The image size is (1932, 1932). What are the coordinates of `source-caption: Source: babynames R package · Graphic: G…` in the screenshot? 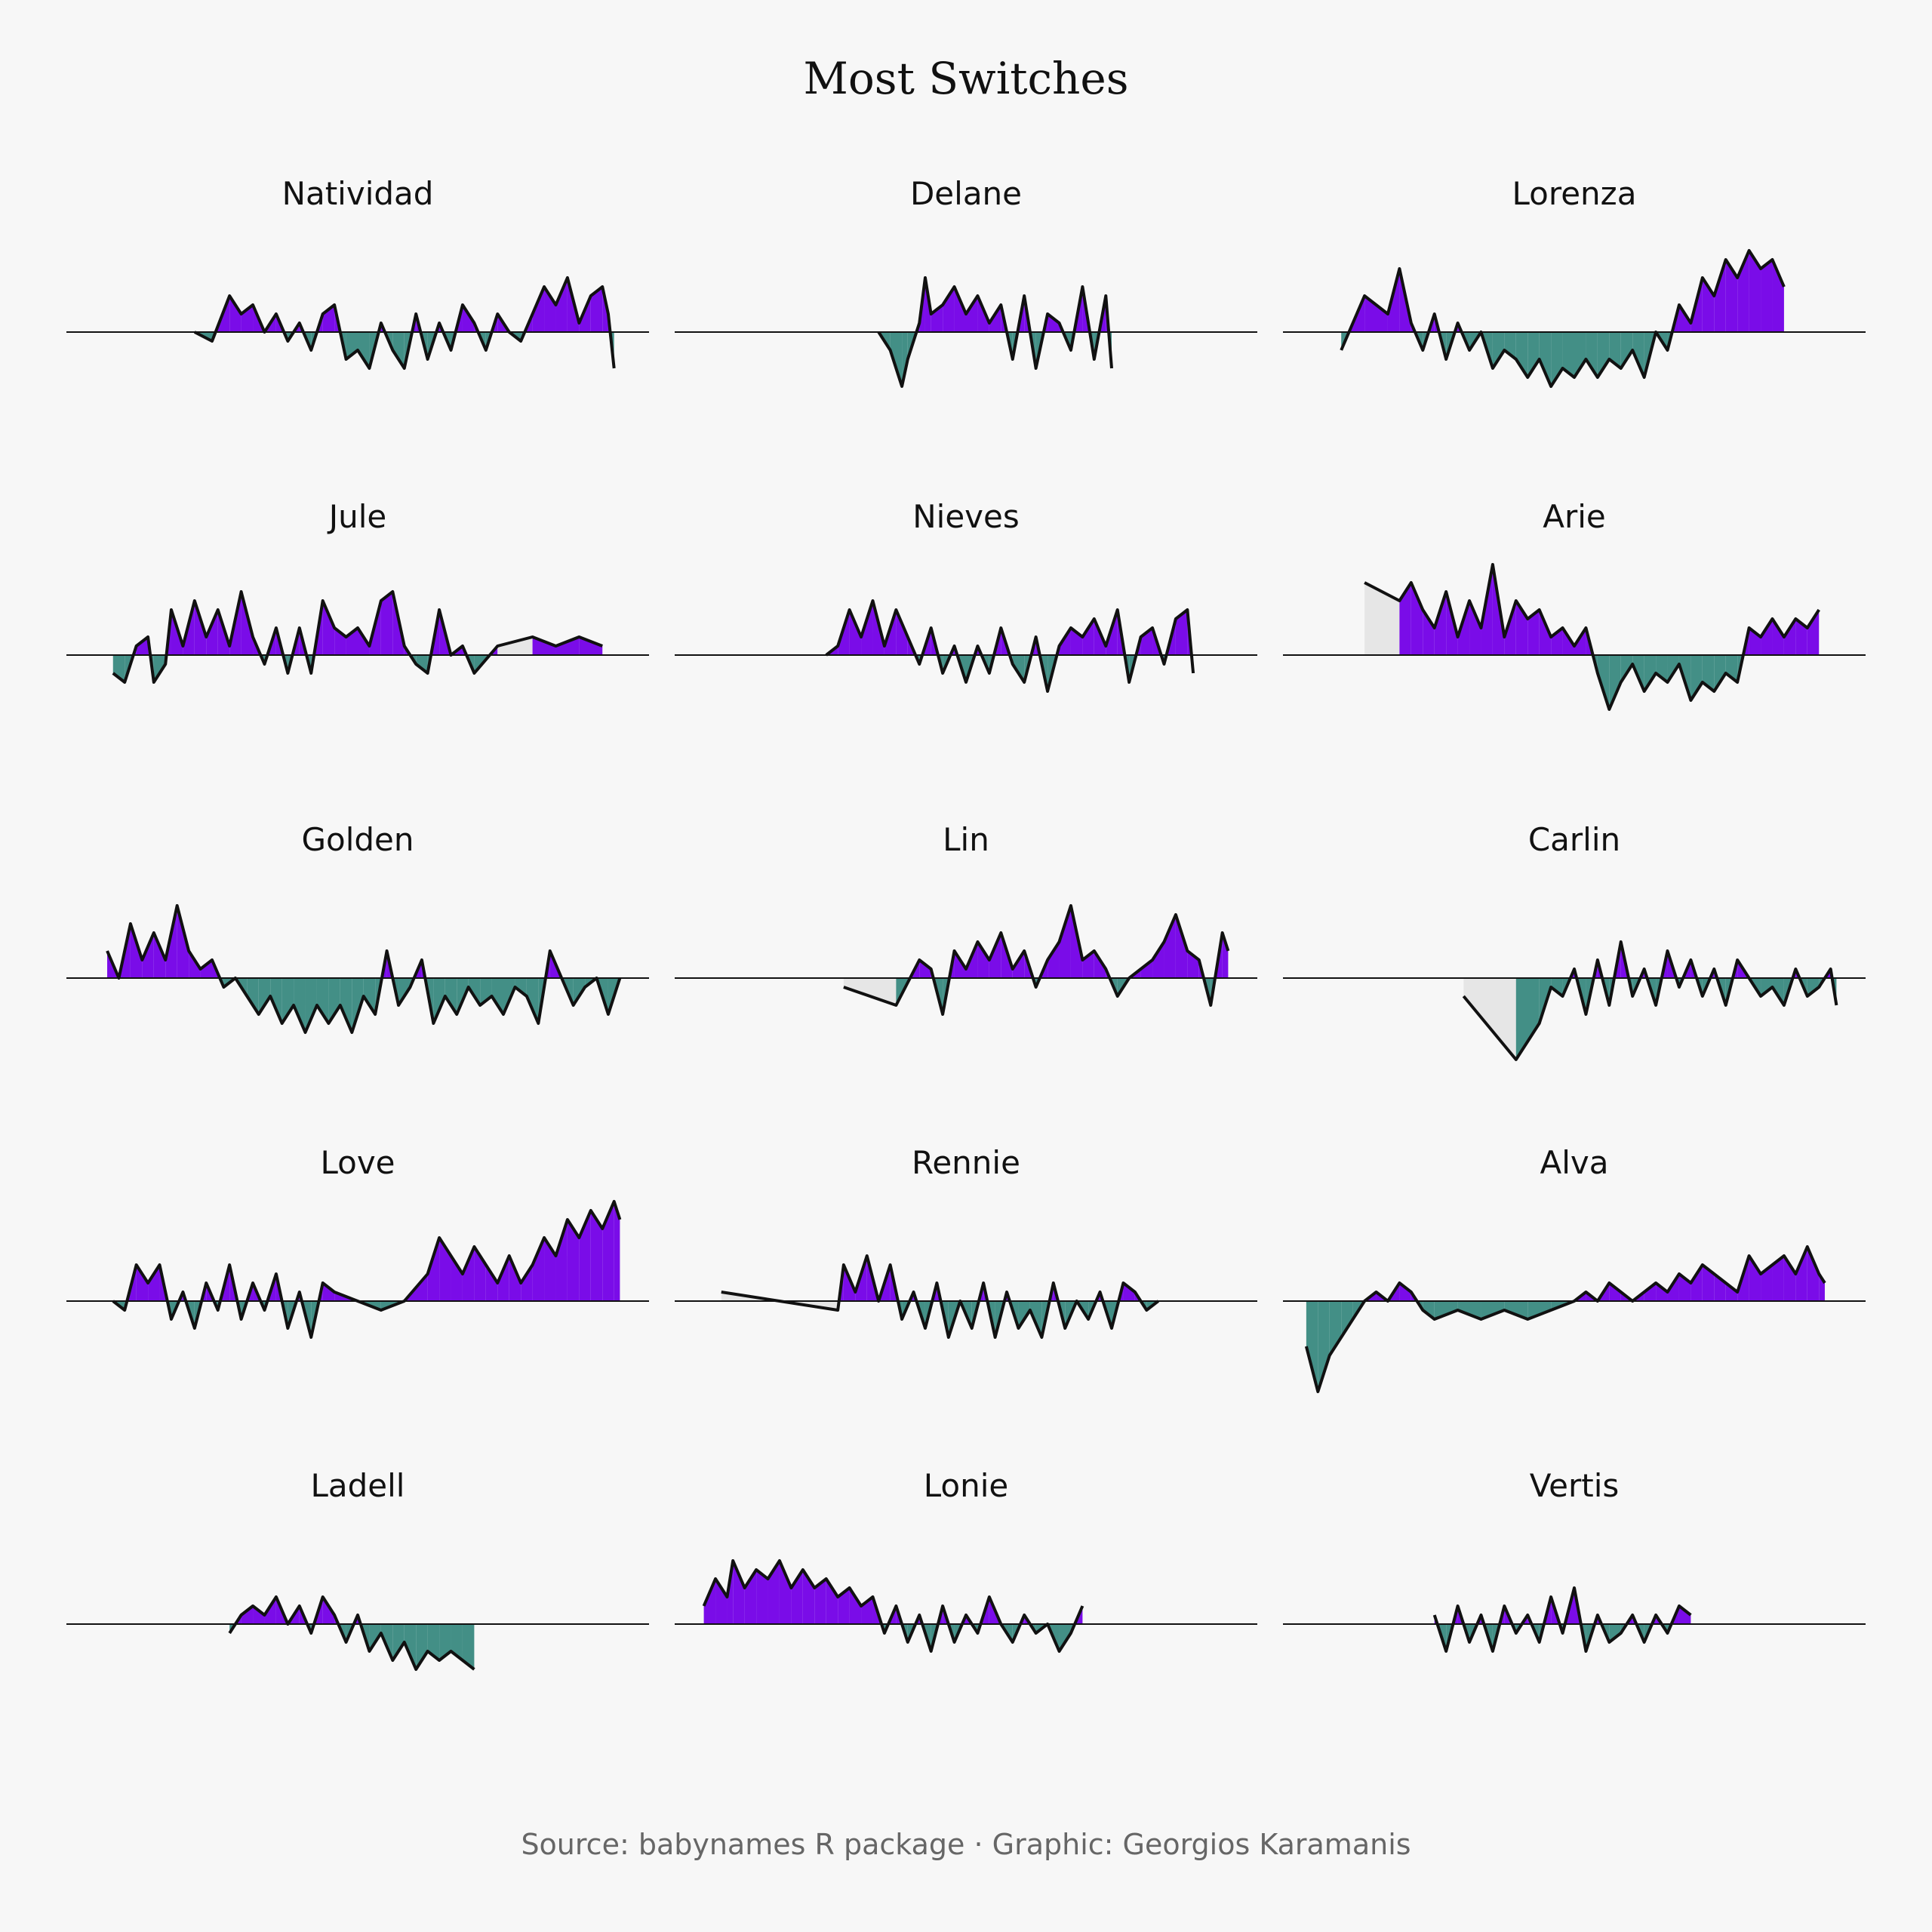 It's located at (966, 1844).